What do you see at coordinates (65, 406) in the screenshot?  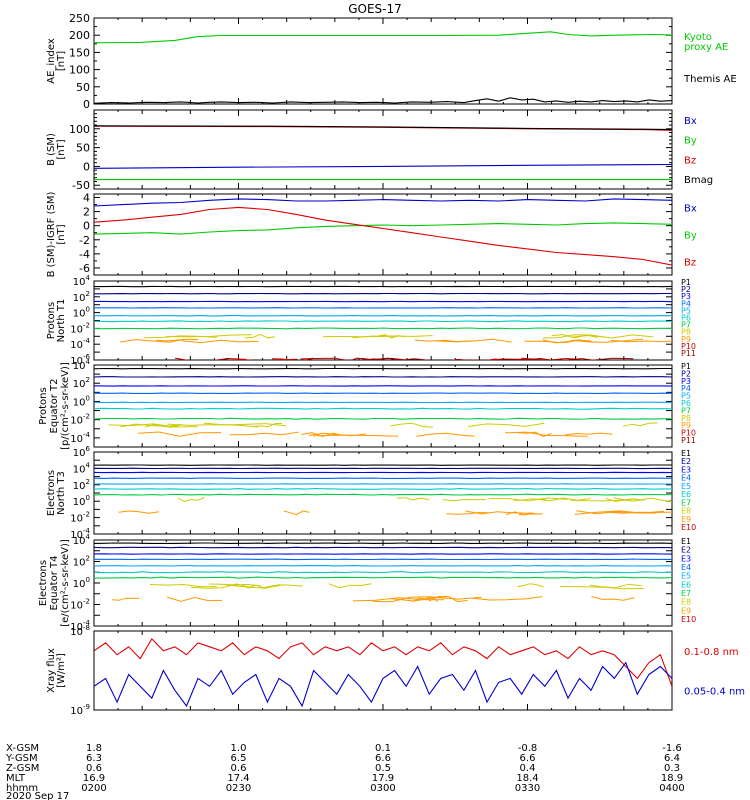 I see `y-axis-label: [p/(cm²-s-sr-keV)]` at bounding box center [65, 406].